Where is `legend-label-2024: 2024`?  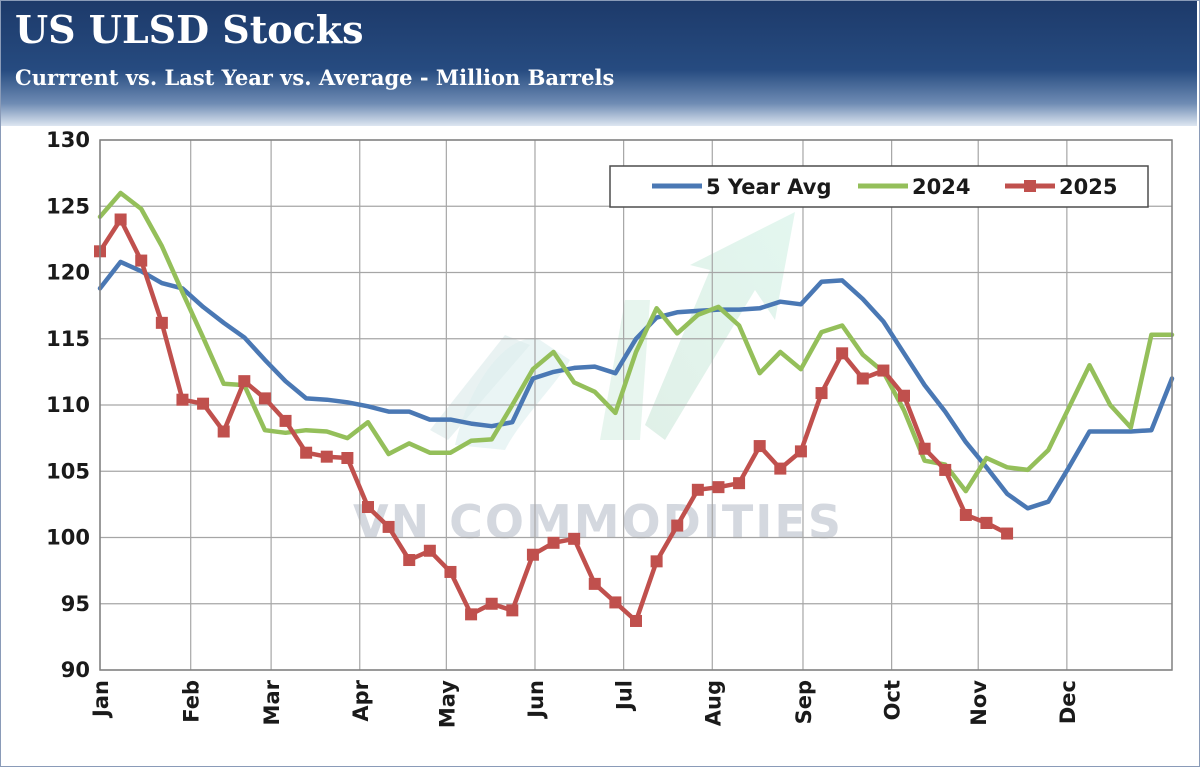 legend-label-2024: 2024 is located at coordinates (941, 187).